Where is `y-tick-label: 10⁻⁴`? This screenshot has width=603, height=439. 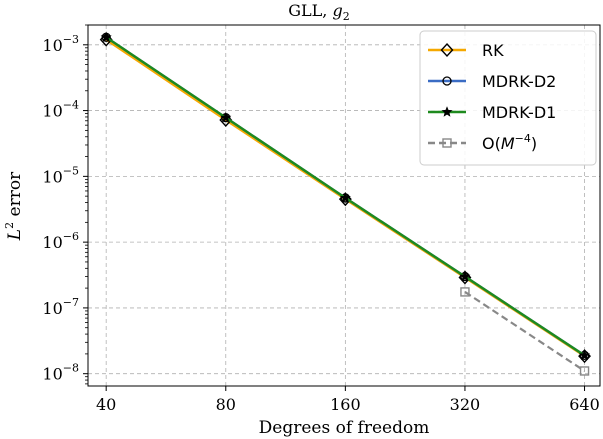 y-tick-label: 10⁻⁴ is located at coordinates (60, 110).